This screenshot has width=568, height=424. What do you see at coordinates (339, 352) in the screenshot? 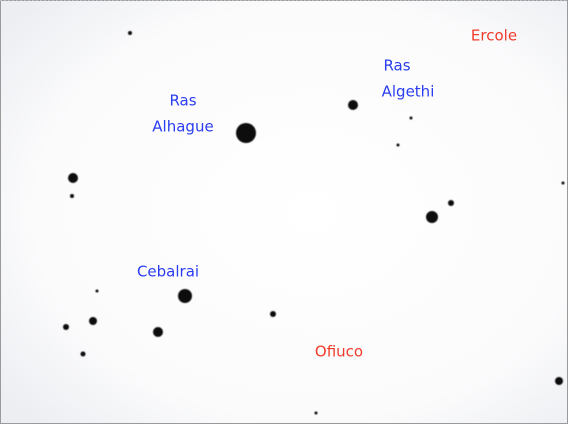
I see `constellation-label: Ofiuco` at bounding box center [339, 352].